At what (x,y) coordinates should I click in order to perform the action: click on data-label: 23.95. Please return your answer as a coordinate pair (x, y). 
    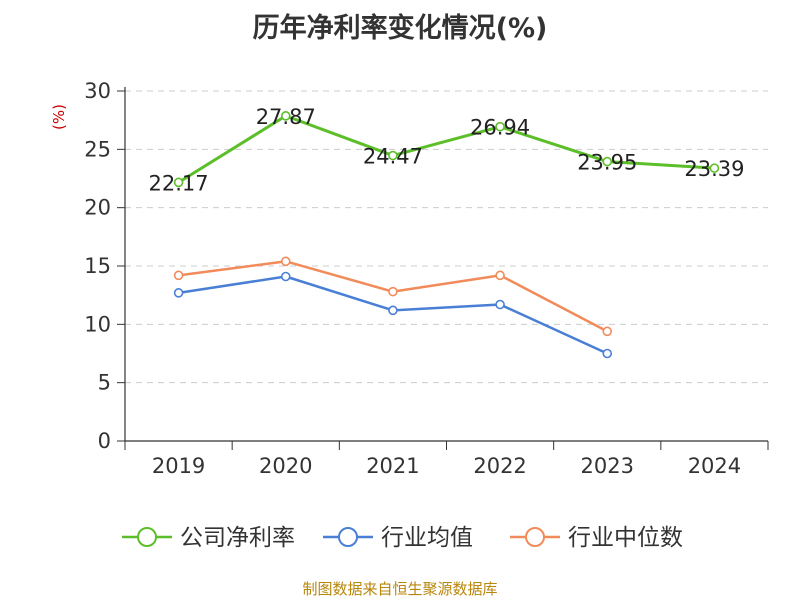
    Looking at the image, I should click on (607, 163).